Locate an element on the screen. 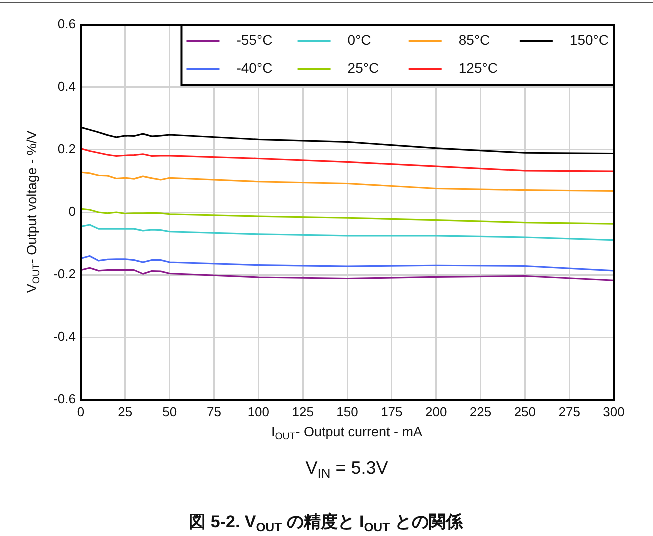 Image resolution: width=653 pixels, height=536 pixels. x-tick-label: 50 is located at coordinates (170, 412).